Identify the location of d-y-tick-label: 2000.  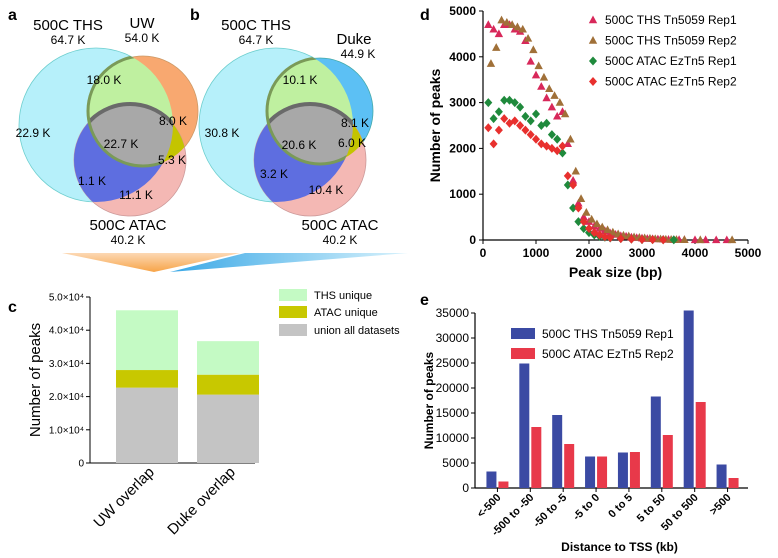
(462, 148).